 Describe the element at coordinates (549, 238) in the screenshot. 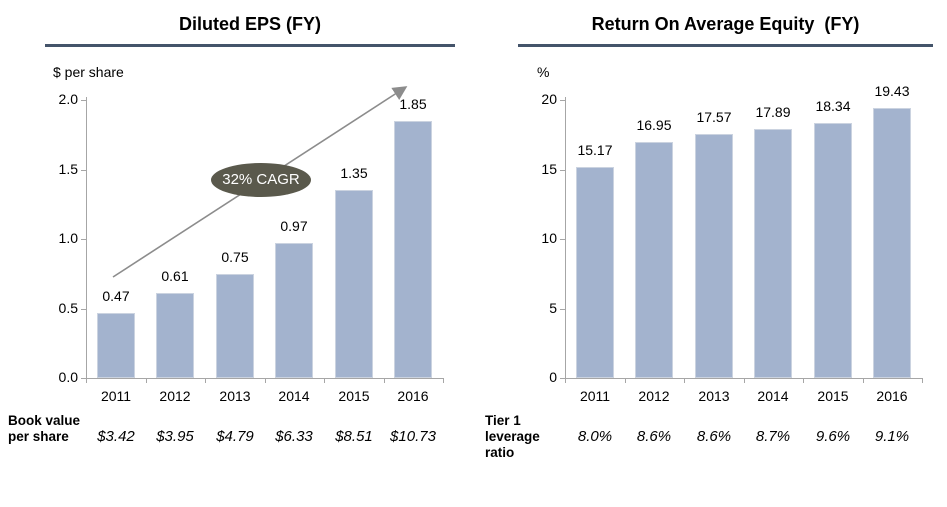

I see `y-tick-label: 10` at that location.